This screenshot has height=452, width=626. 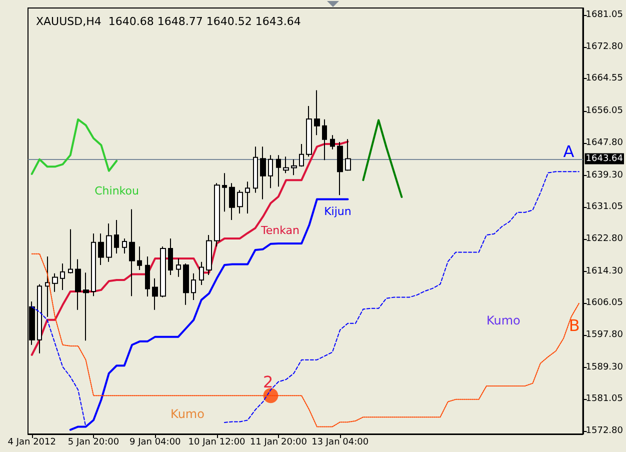 I want to click on y-tick-label: 1597.80, so click(x=605, y=335).